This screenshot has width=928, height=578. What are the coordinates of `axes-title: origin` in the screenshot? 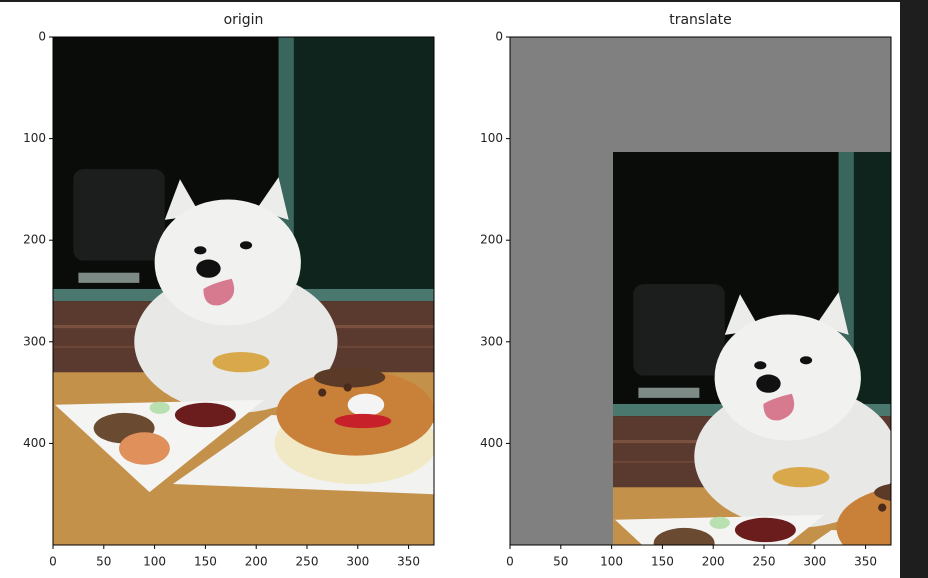 It's located at (244, 20).